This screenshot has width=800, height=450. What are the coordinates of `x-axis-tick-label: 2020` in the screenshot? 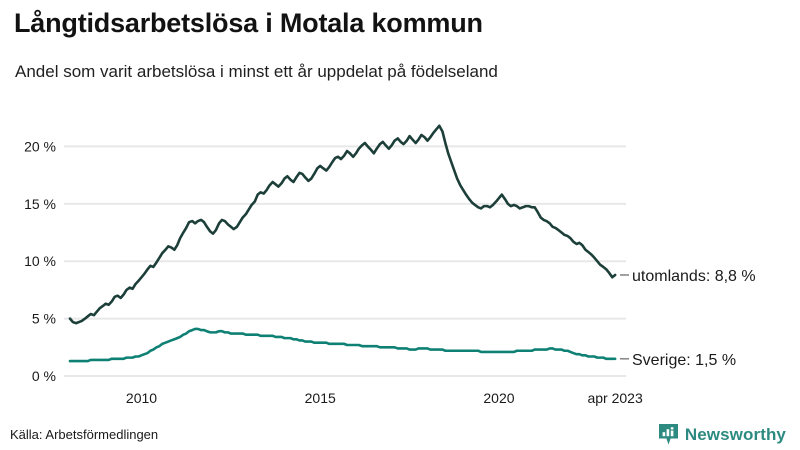 It's located at (498, 398).